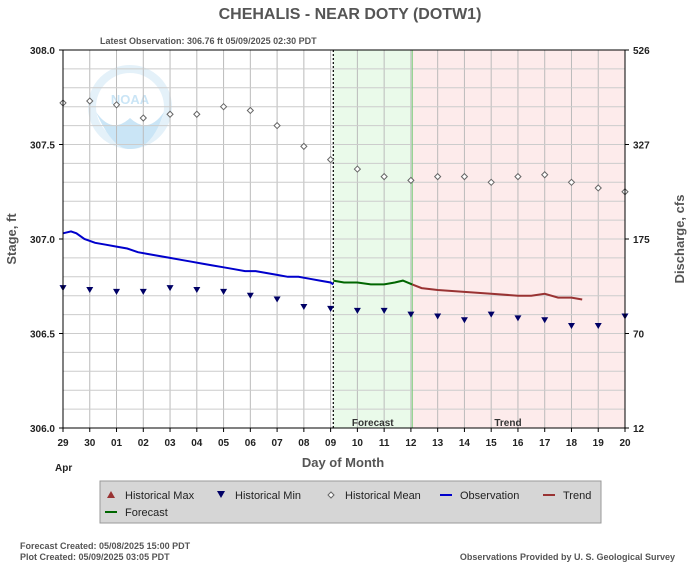 The height and width of the screenshot is (570, 700). What do you see at coordinates (144, 443) in the screenshot?
I see `x-tick-label: 02` at bounding box center [144, 443].